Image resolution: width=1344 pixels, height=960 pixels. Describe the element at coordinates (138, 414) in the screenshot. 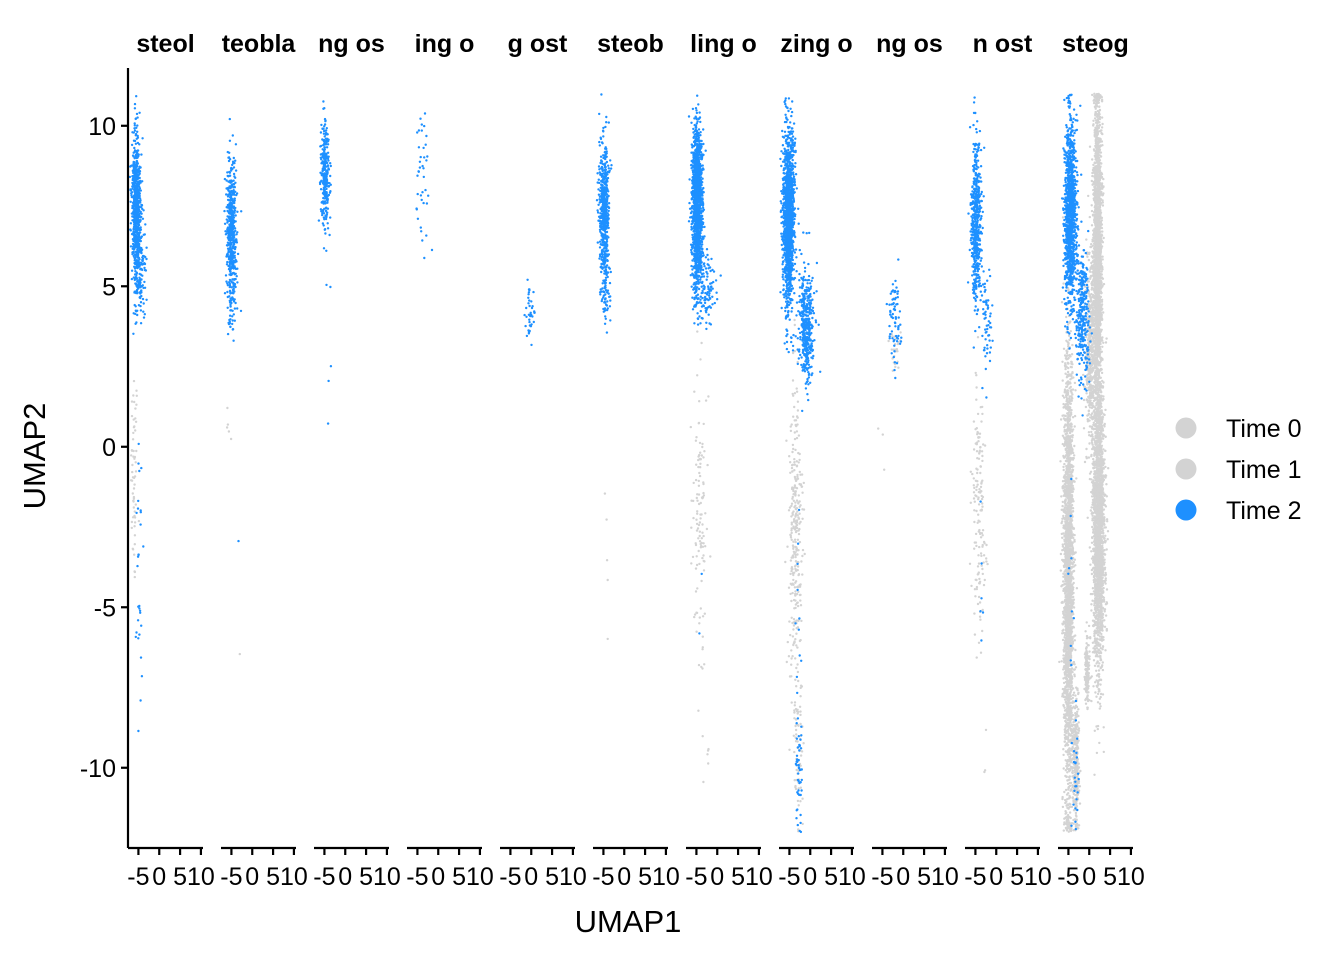

I see `facet-points` at that location.